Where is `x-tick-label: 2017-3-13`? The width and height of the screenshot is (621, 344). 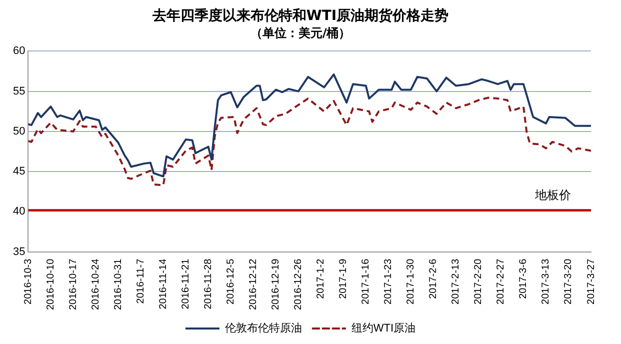 x-tick-label: 2017-3-13 is located at coordinates (546, 281).